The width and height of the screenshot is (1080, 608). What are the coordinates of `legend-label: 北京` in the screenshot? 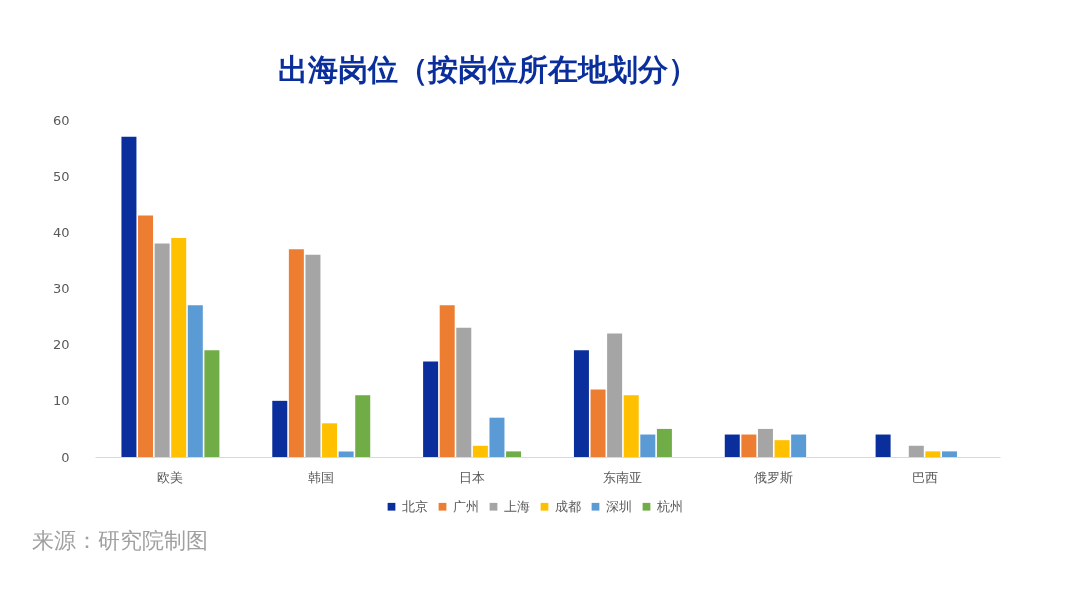 It's located at (415, 506).